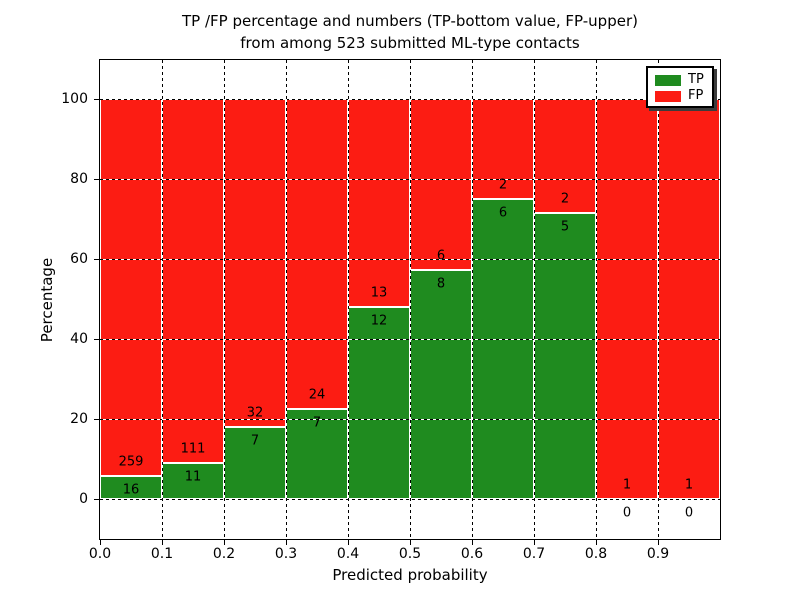 Image resolution: width=800 pixels, height=600 pixels. I want to click on x-tick-label: 0.2, so click(224, 554).